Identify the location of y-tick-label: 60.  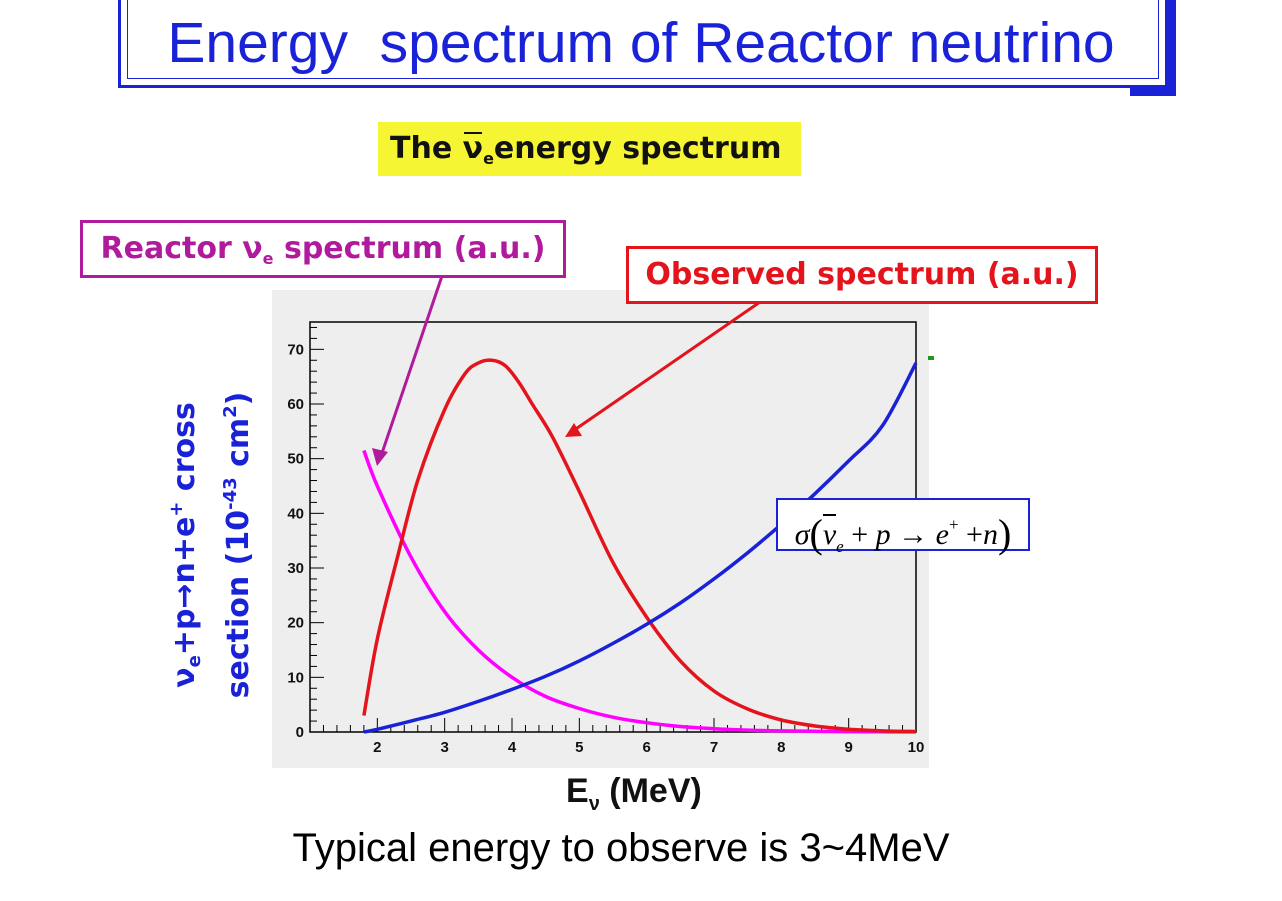
(295, 404).